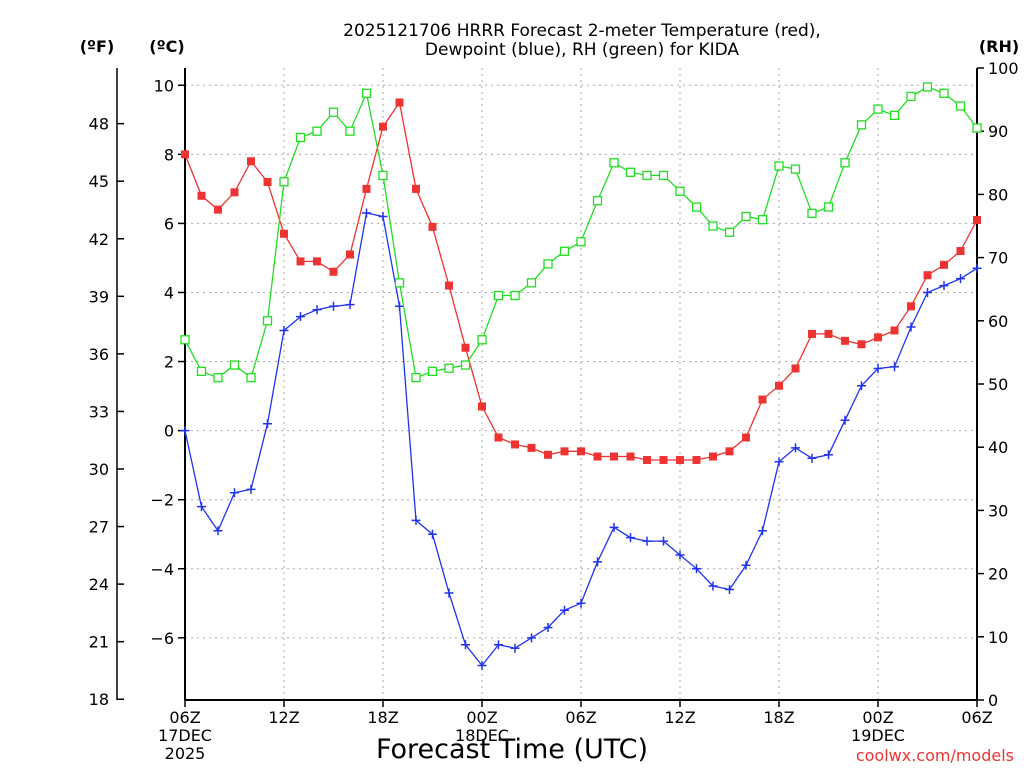 This screenshot has width=1024, height=768. What do you see at coordinates (993, 700) in the screenshot?
I see `rh-tick-label: 0` at bounding box center [993, 700].